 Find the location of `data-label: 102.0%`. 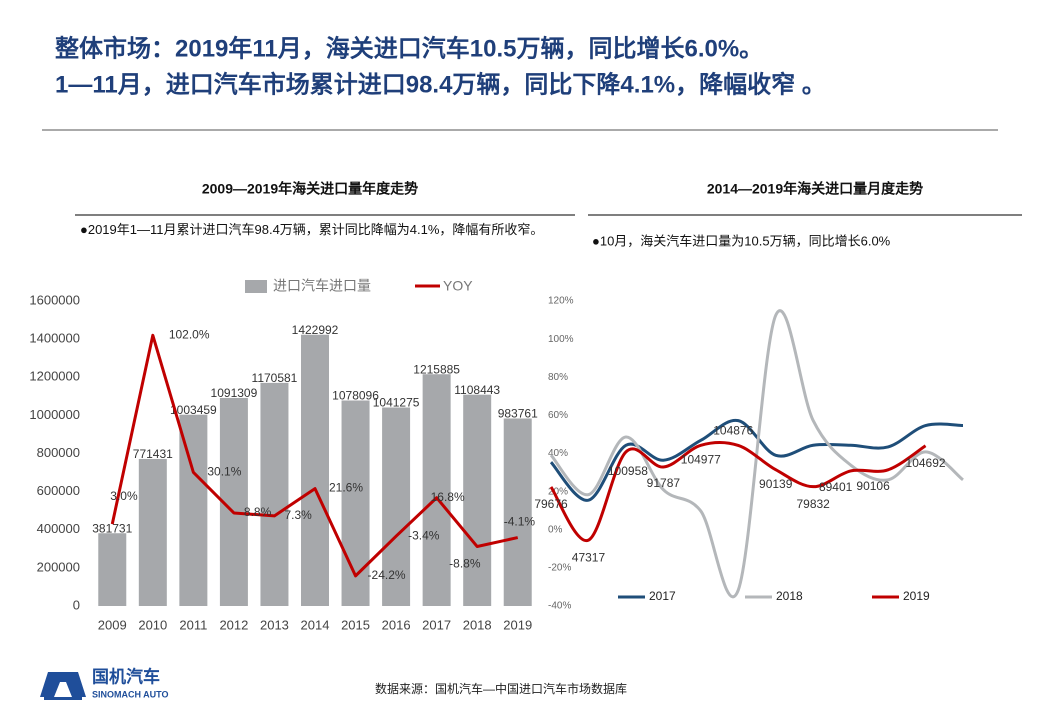

data-label: 102.0% is located at coordinates (189, 334).